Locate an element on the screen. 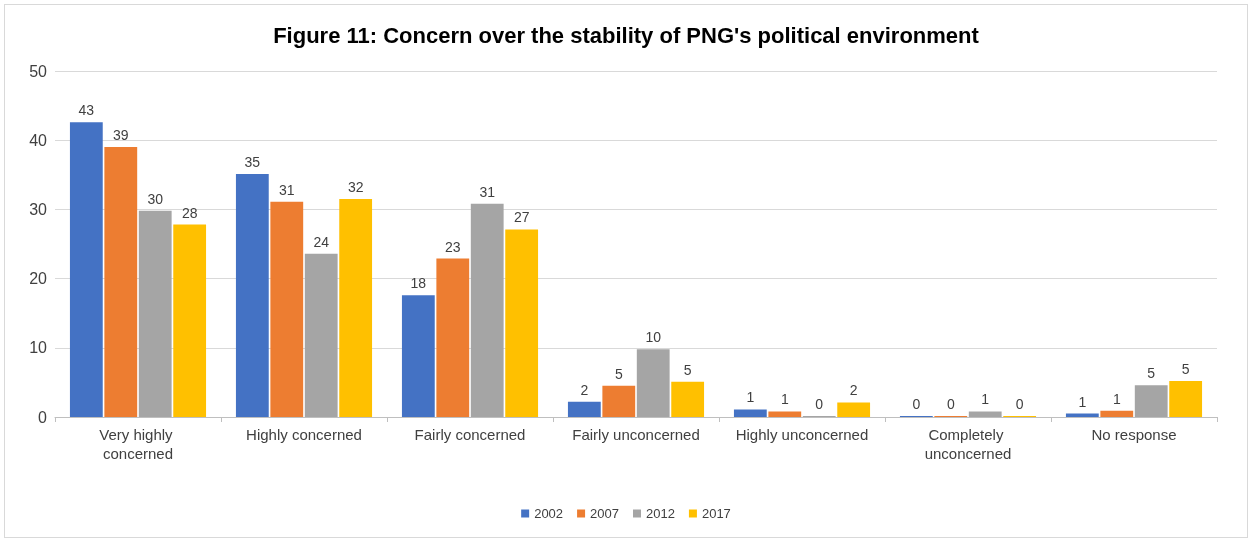 This screenshot has width=1254, height=544. data-label: 27 is located at coordinates (521, 217).